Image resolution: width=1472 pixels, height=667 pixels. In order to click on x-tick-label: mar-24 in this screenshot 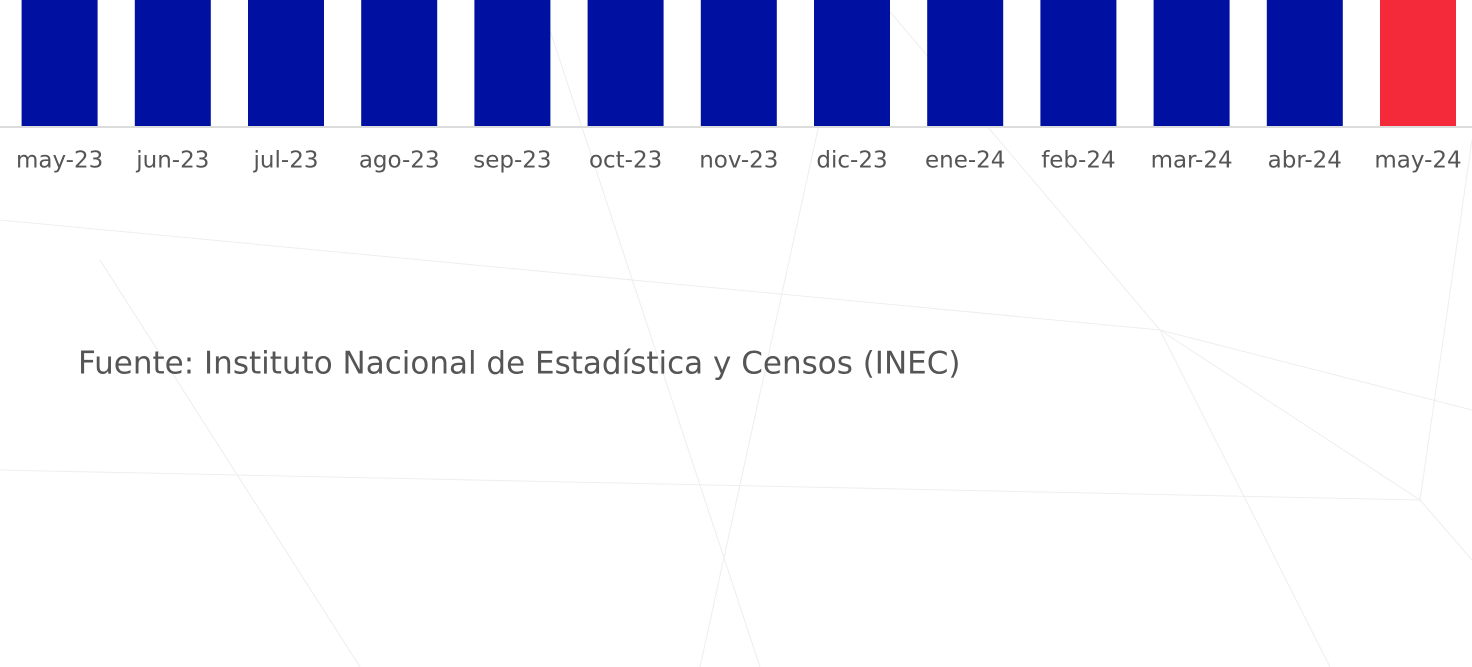, I will do `click(1192, 161)`.